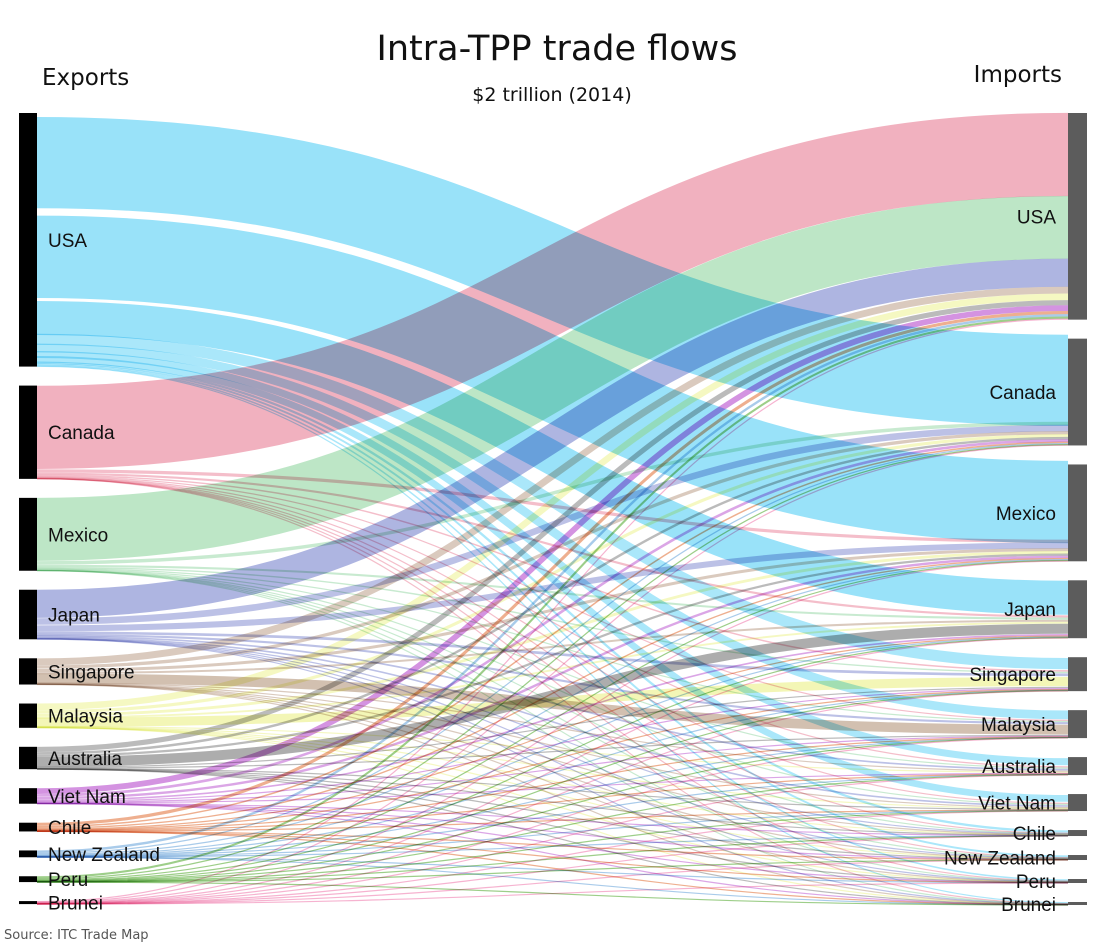 The width and height of the screenshot is (1104, 946). Describe the element at coordinates (1017, 804) in the screenshot. I see `import-label-viet-nam: Viet Nam` at that location.